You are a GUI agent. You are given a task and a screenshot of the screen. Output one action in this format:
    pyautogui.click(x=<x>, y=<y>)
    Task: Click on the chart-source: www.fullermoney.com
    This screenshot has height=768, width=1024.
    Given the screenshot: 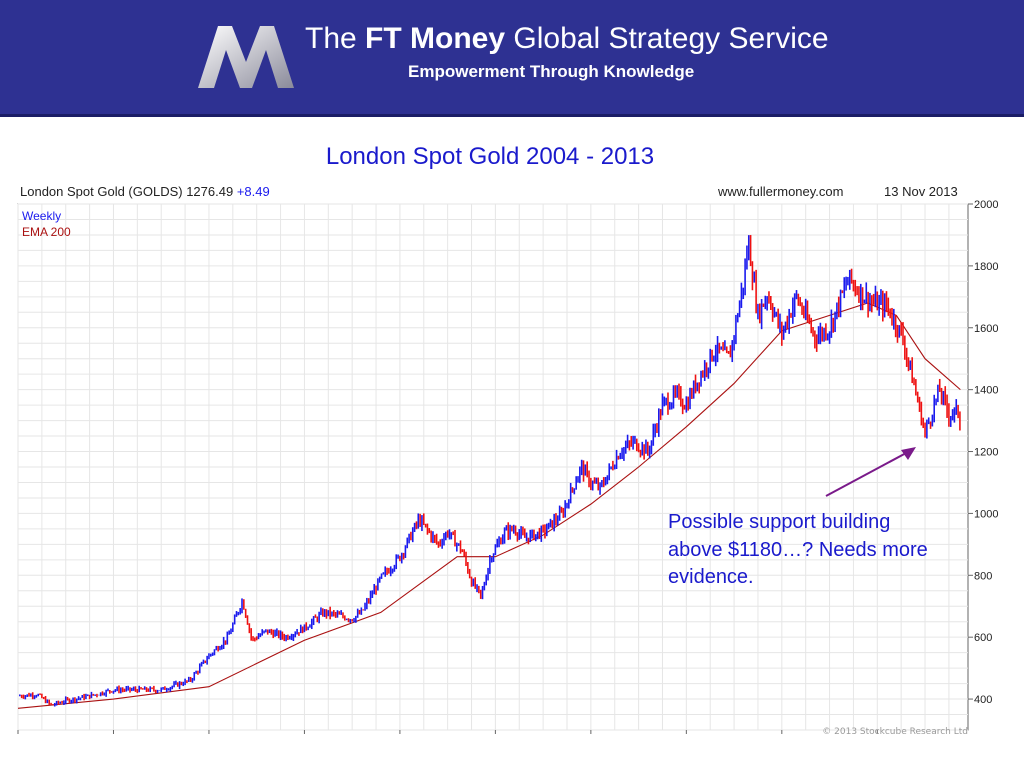 What is the action you would take?
    pyautogui.click(x=780, y=191)
    